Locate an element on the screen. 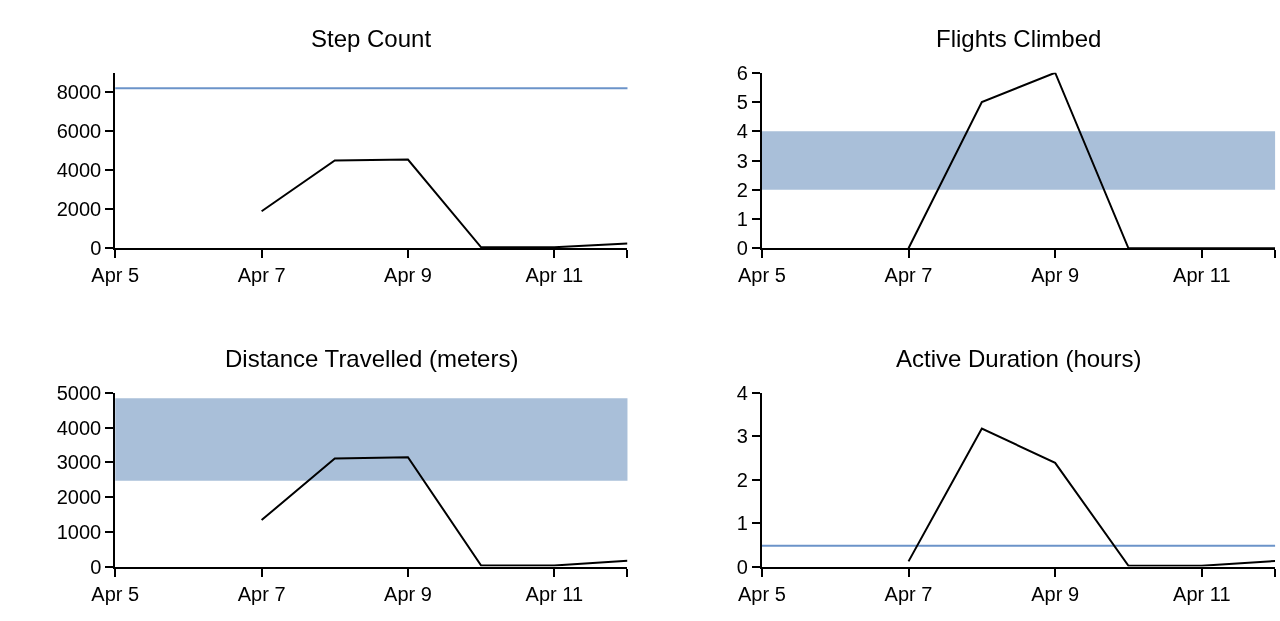 Image resolution: width=1280 pixels, height=621 pixels. chart-title: Active Duration (hours) is located at coordinates (1019, 358).